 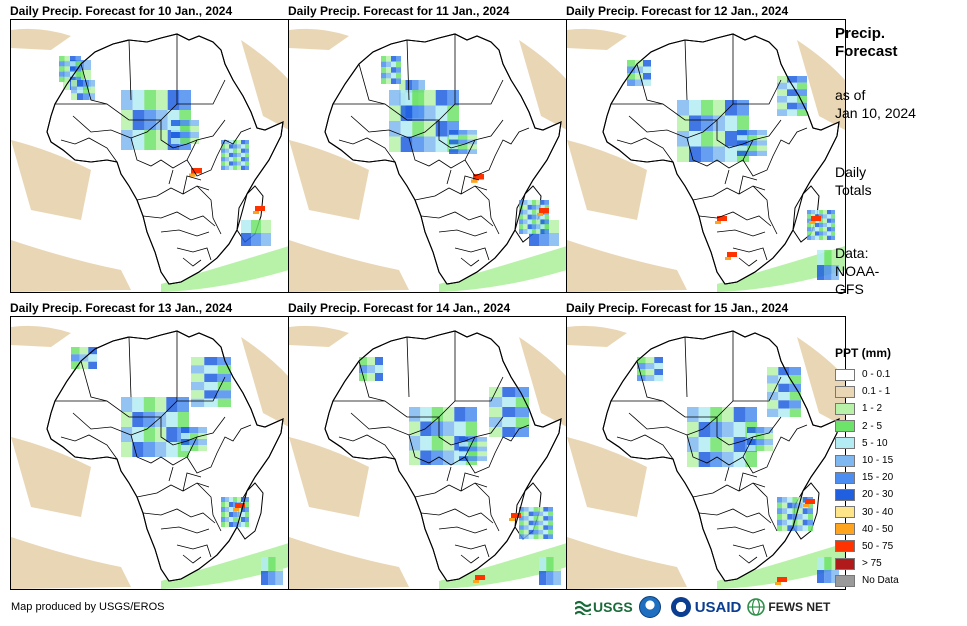 I want to click on noaa-logo, so click(x=651, y=607).